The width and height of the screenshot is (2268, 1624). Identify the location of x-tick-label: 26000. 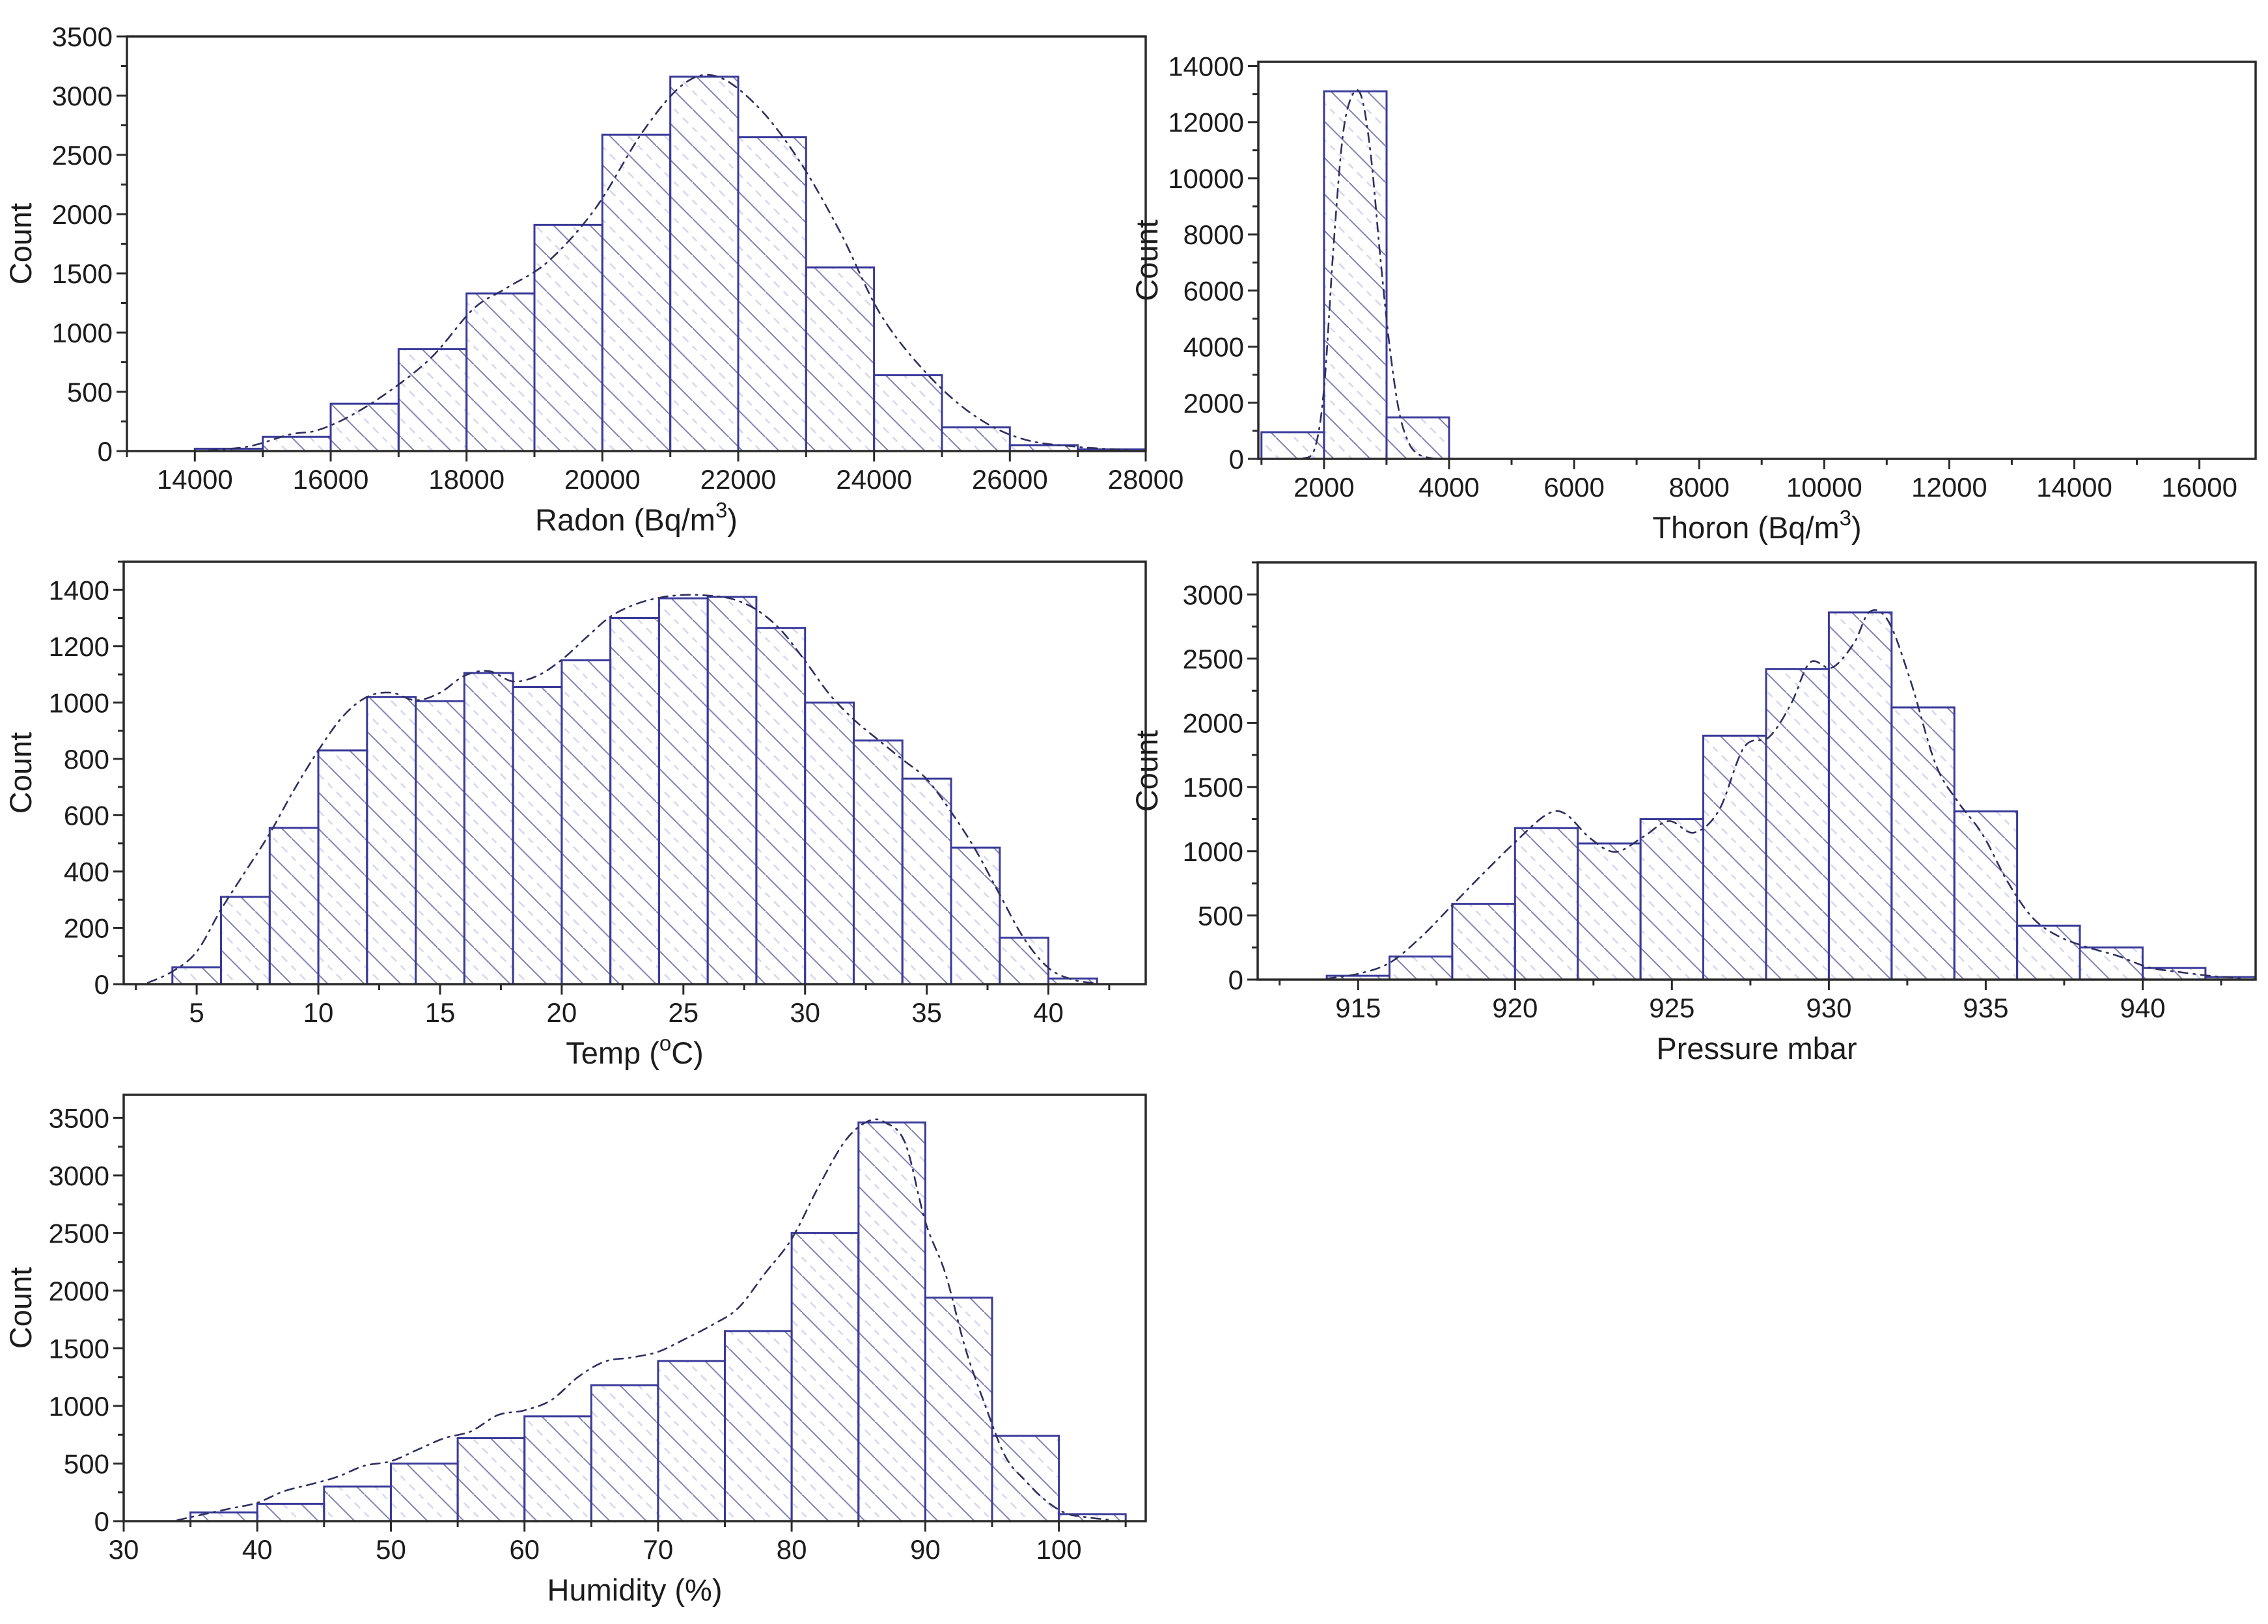
(1010, 479).